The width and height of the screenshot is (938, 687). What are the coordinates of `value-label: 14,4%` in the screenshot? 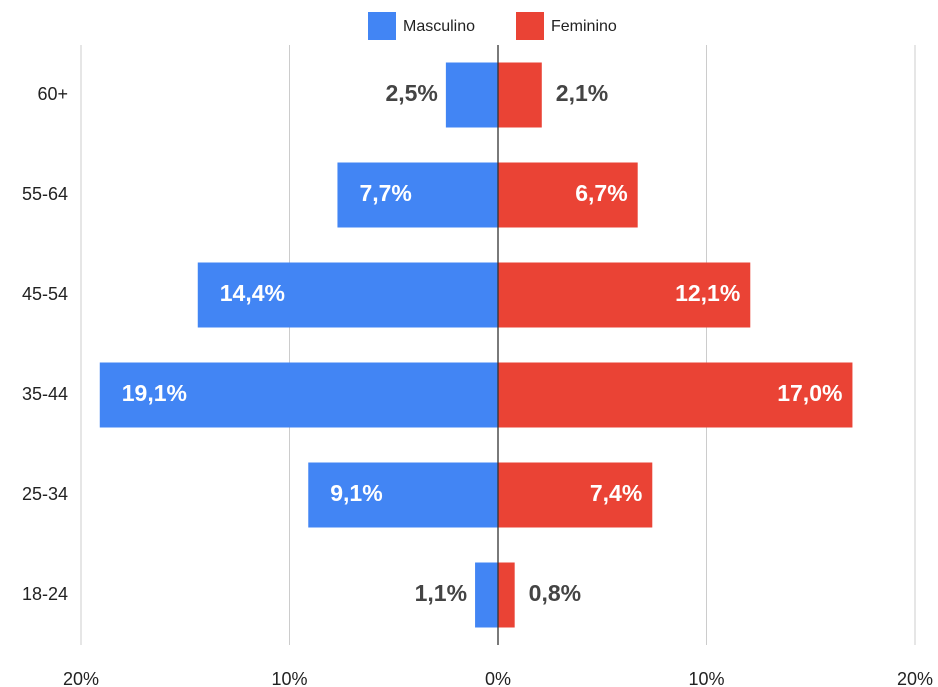 It's located at (252, 293).